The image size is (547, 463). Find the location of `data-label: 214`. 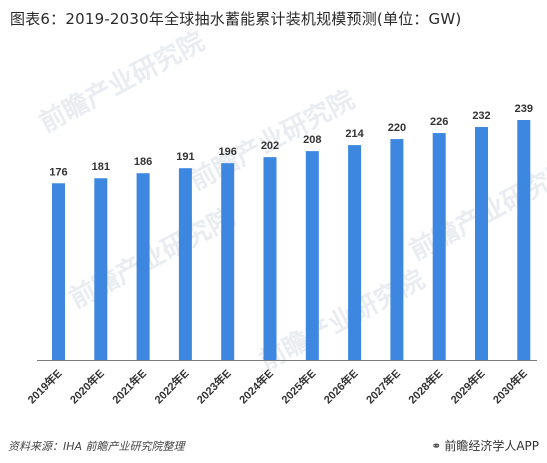

data-label: 214 is located at coordinates (354, 134).